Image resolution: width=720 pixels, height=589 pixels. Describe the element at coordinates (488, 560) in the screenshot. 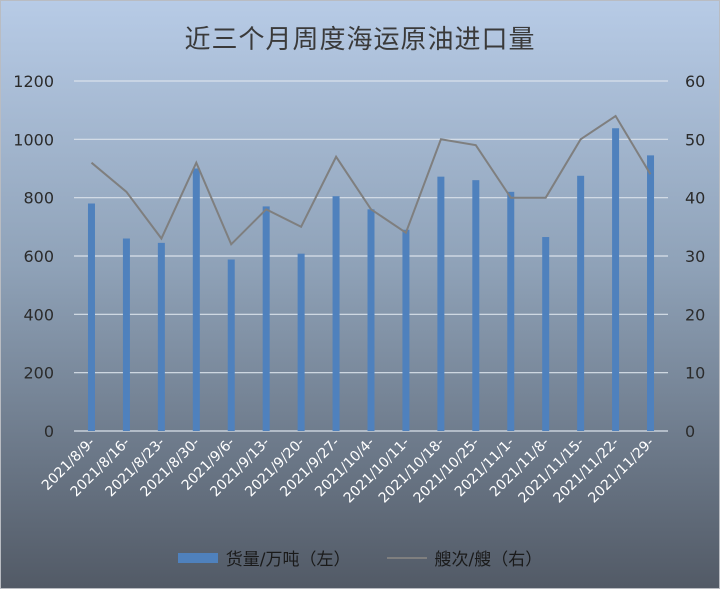

I see `legend-label-voyages: 艘次/艘（右）` at that location.